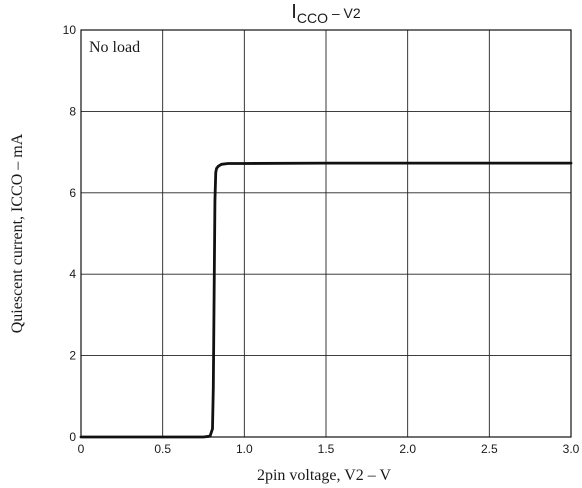 This screenshot has width=582, height=488. What do you see at coordinates (324, 475) in the screenshot?
I see `x-axis-label: 2pin voltage, V2 – V` at bounding box center [324, 475].